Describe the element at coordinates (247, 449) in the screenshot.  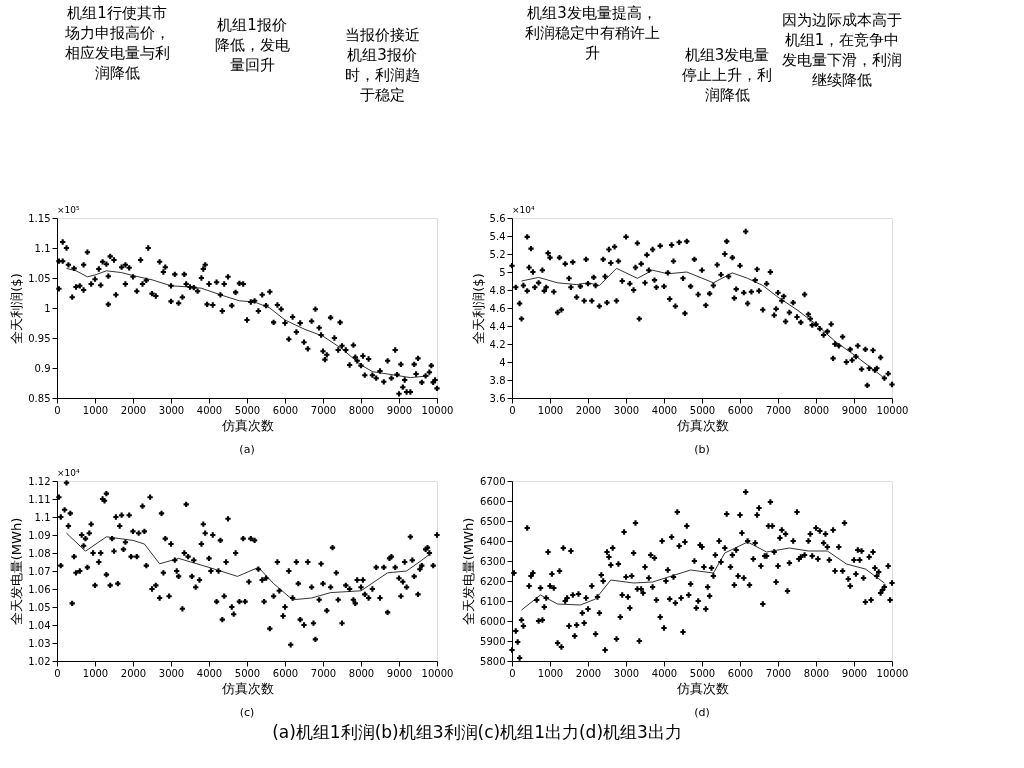
I see `text: (a)` at that location.